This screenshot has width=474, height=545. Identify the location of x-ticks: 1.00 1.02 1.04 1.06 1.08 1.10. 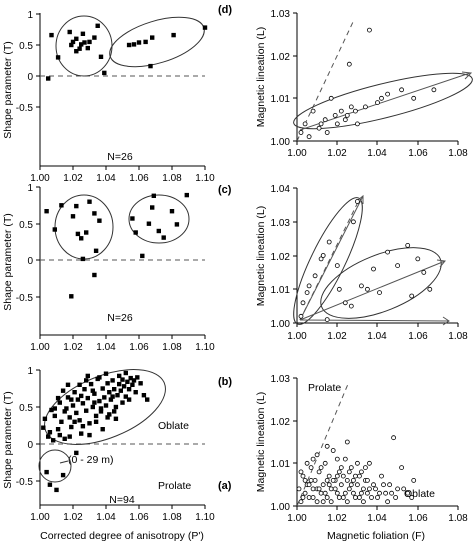
(122, 514).